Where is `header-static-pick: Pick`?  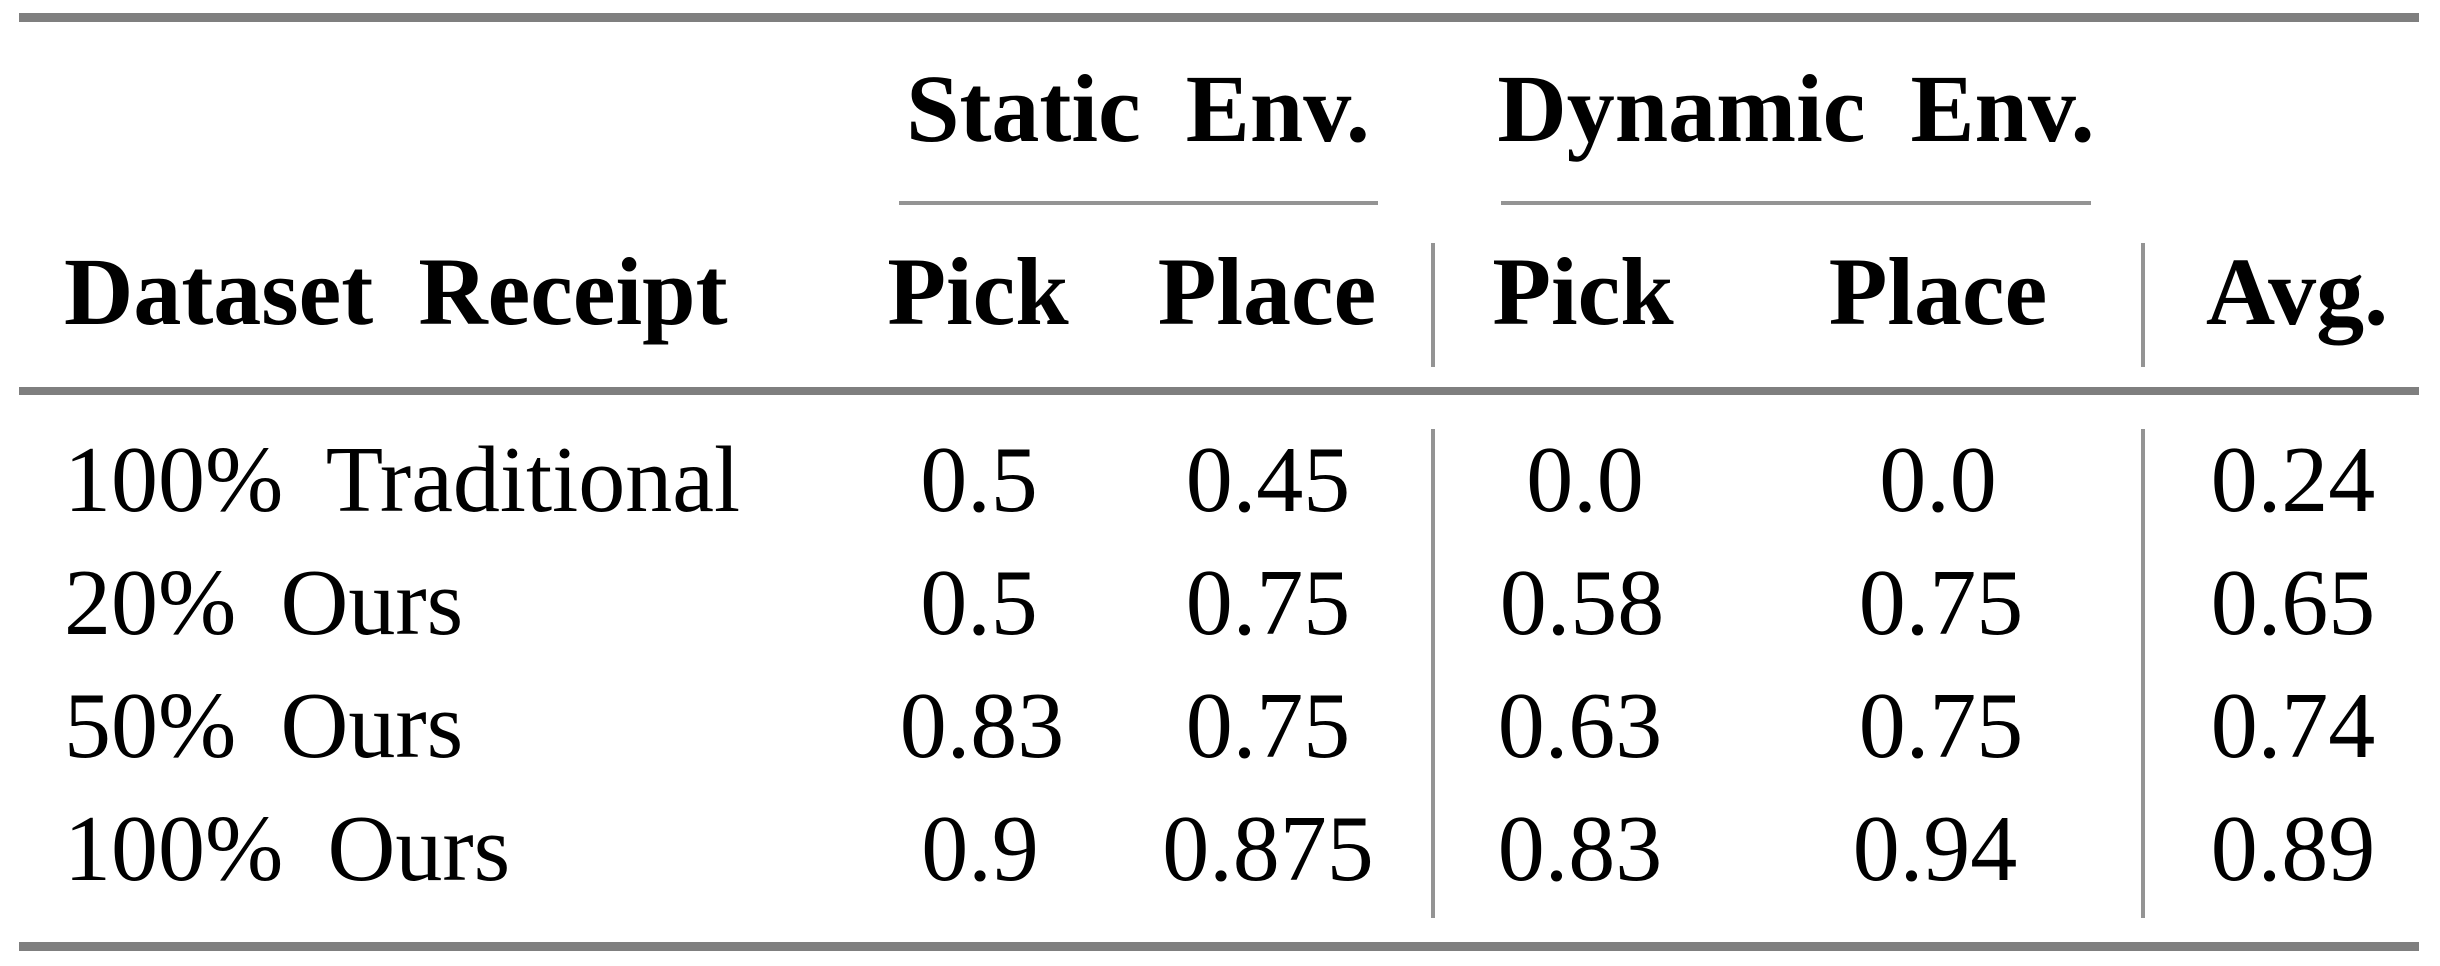 header-static-pick: Pick is located at coordinates (978, 291).